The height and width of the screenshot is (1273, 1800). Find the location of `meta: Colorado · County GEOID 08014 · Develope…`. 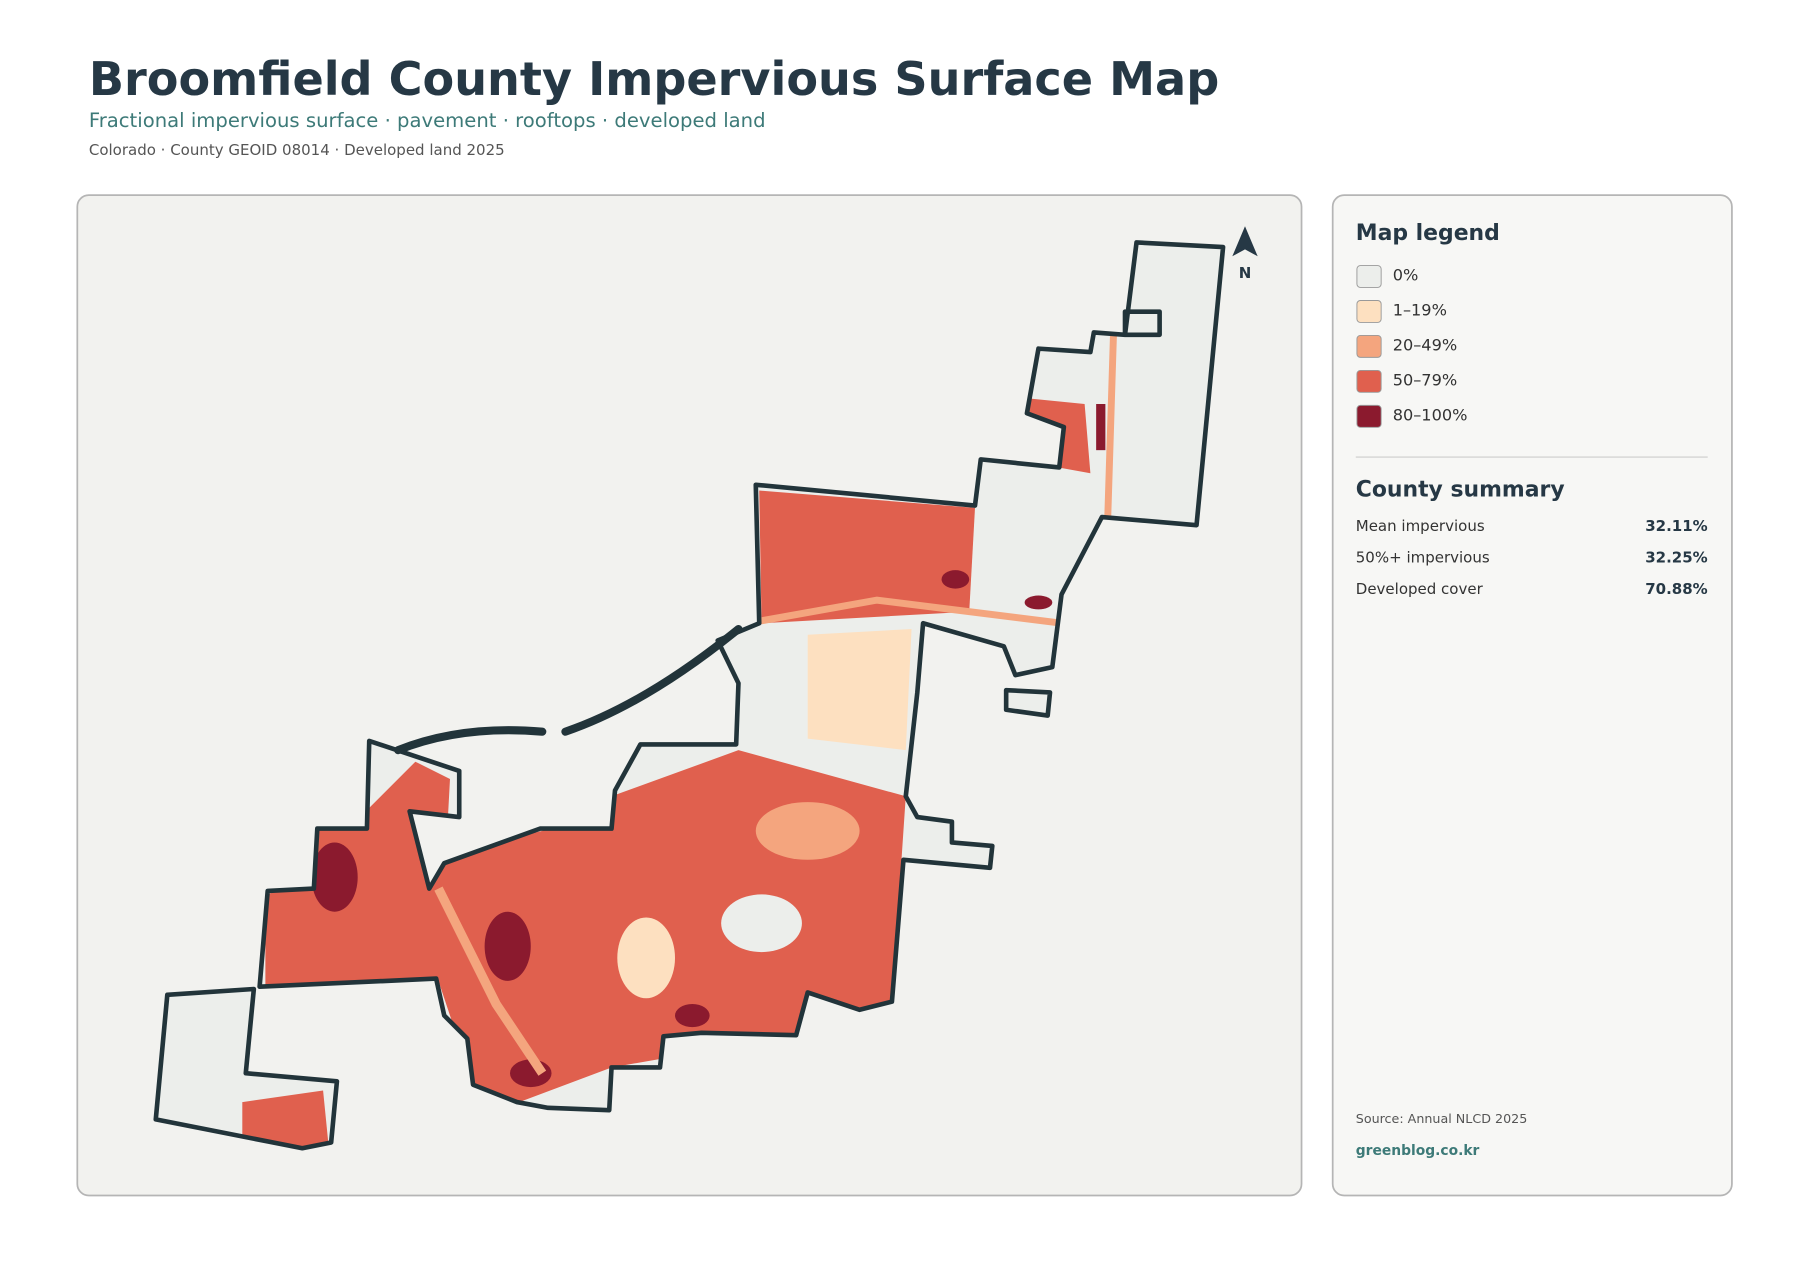

meta: Colorado · County GEOID 08014 · Develope… is located at coordinates (297, 150).